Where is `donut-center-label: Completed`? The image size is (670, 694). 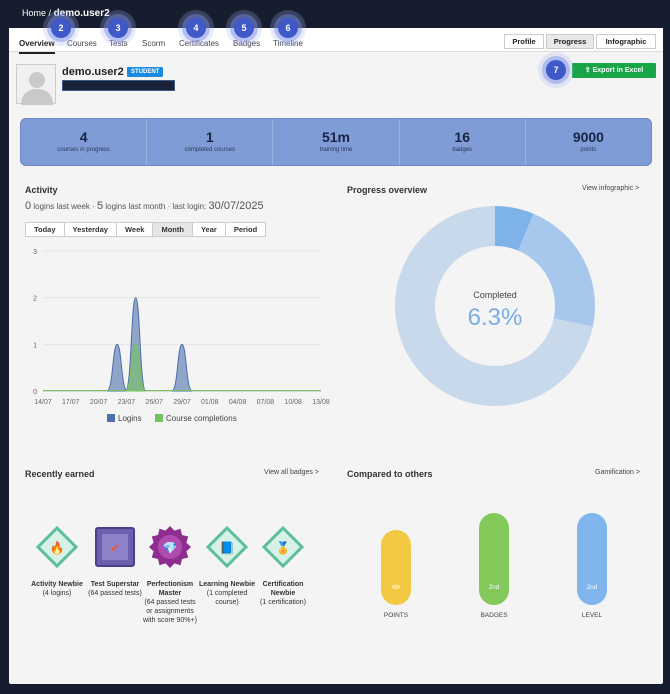
donut-center-label: Completed is located at coordinates (495, 295).